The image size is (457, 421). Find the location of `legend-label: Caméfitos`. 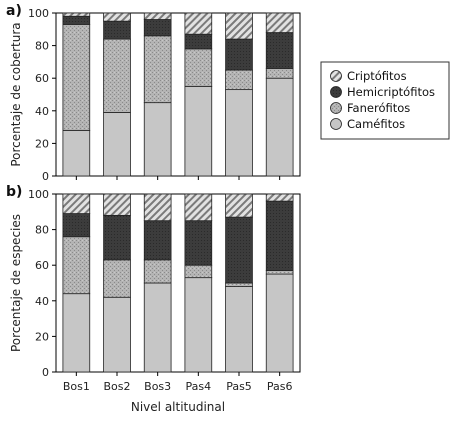

legend-label: Caméfitos is located at coordinates (376, 124).